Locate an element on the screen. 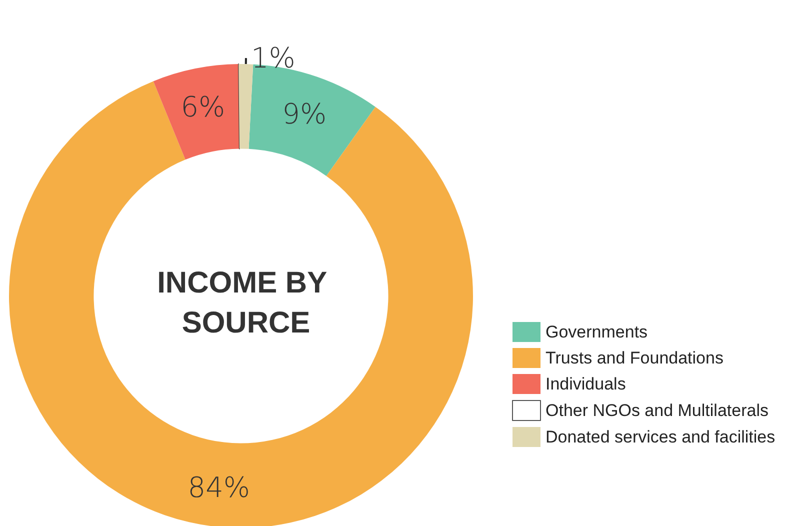  legend-label: Trusts and Foundations is located at coordinates (635, 358).